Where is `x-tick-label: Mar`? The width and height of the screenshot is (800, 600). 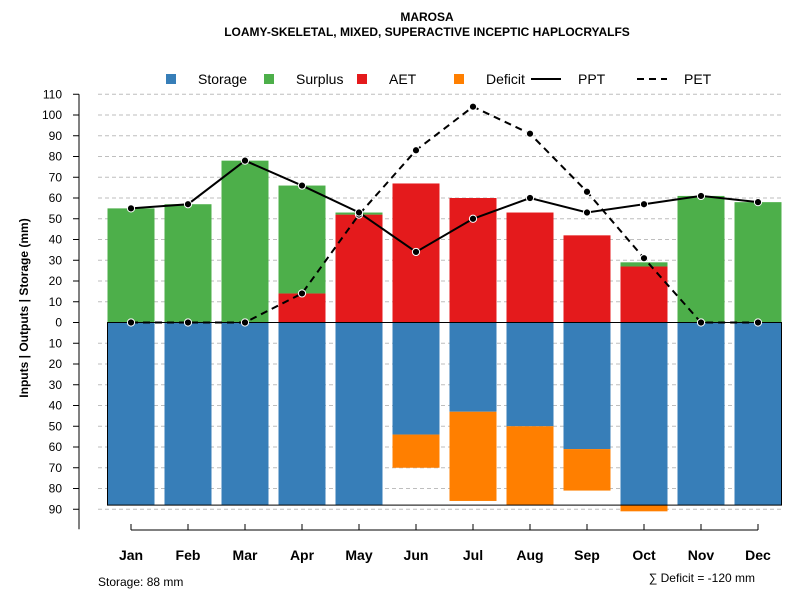
x-tick-label: Mar is located at coordinates (245, 555).